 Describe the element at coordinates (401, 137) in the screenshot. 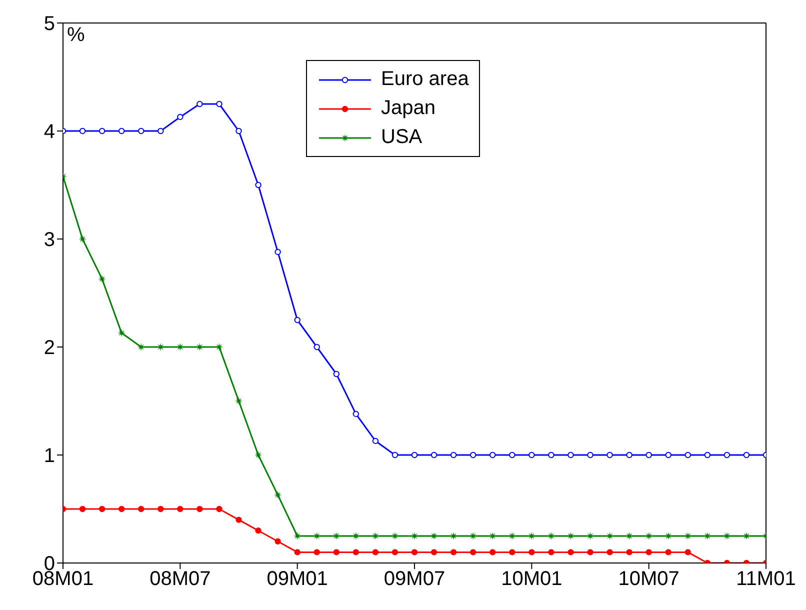

I see `legend-label: USA` at that location.